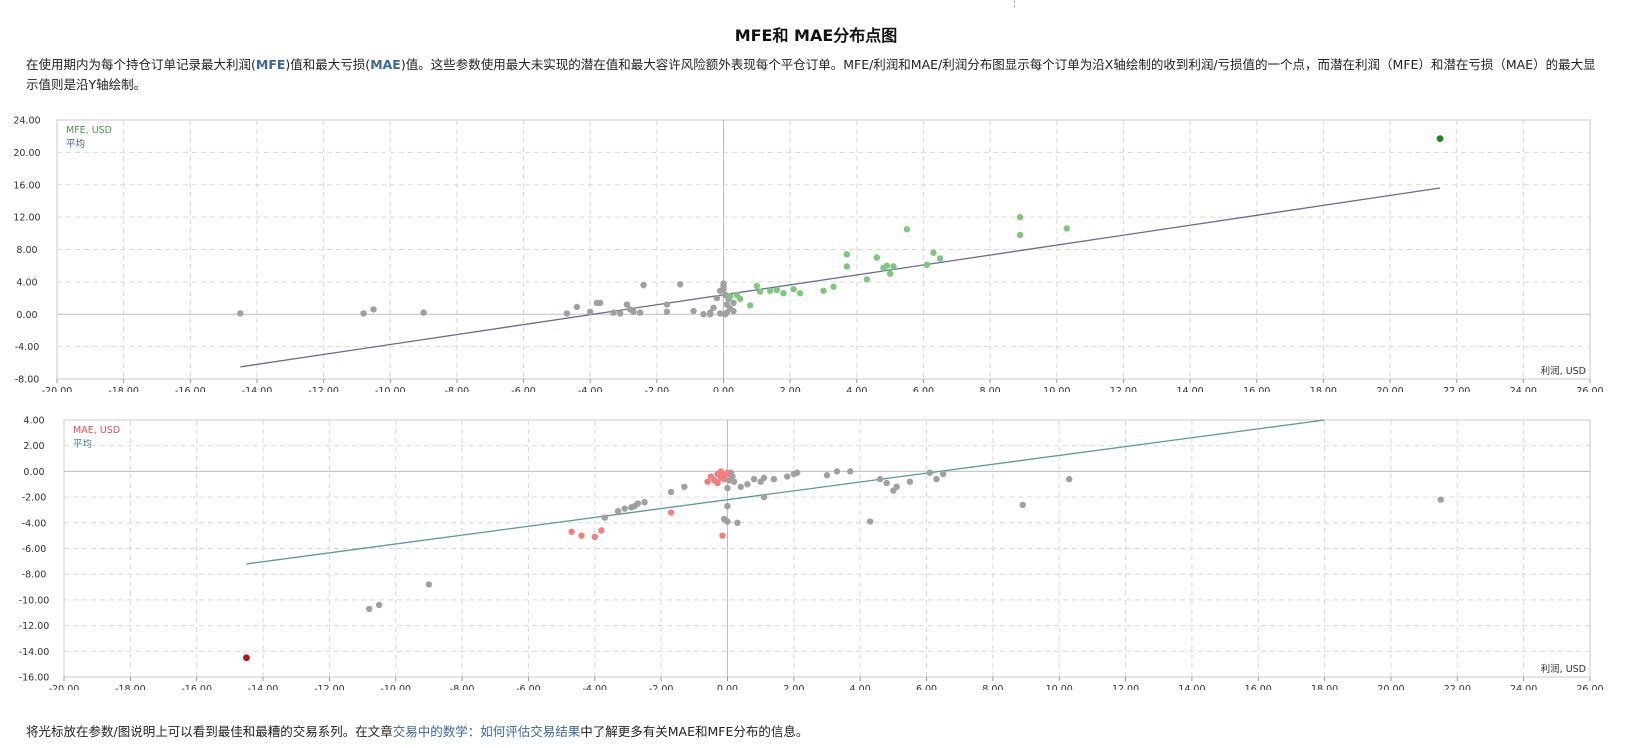  Describe the element at coordinates (82, 444) in the screenshot. I see `legend-average-label: 平均` at that location.